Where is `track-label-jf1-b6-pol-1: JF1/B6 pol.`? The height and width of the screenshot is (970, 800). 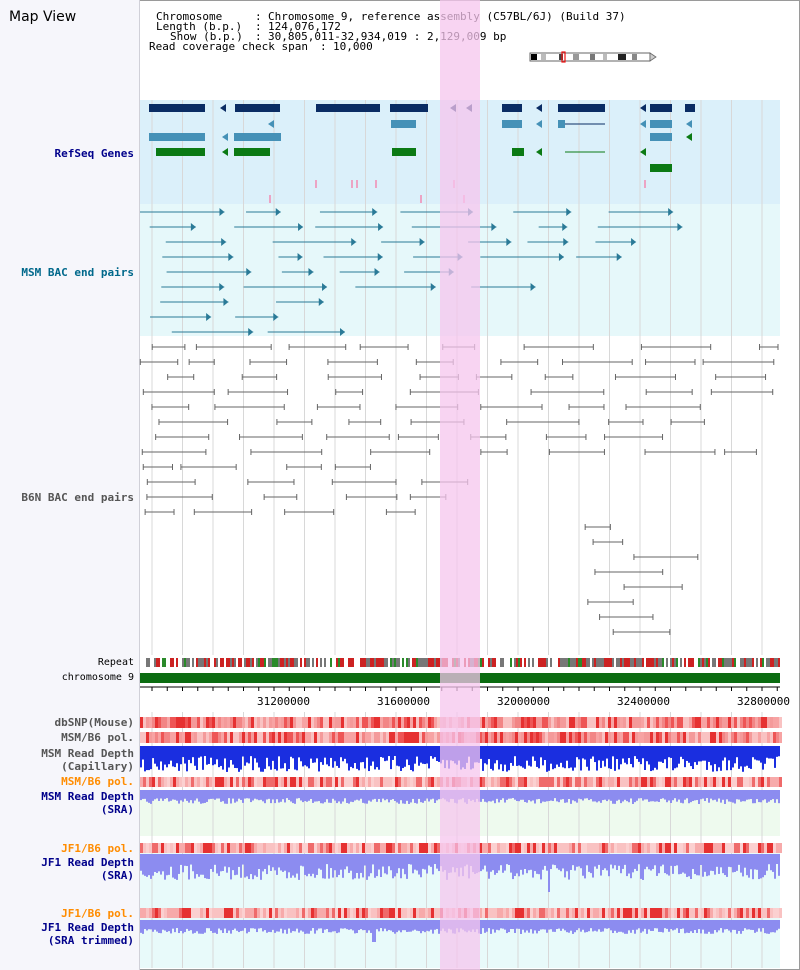 track-label-jf1-b6-pol-1: JF1/B6 pol. is located at coordinates (97, 848).